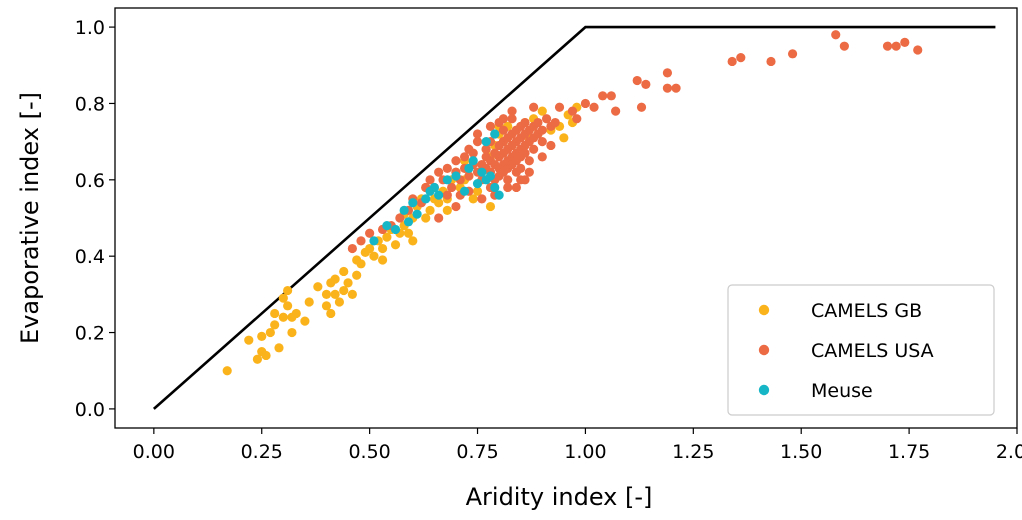  What do you see at coordinates (1009, 452) in the screenshot?
I see `x-tick-label: 2.00` at bounding box center [1009, 452].